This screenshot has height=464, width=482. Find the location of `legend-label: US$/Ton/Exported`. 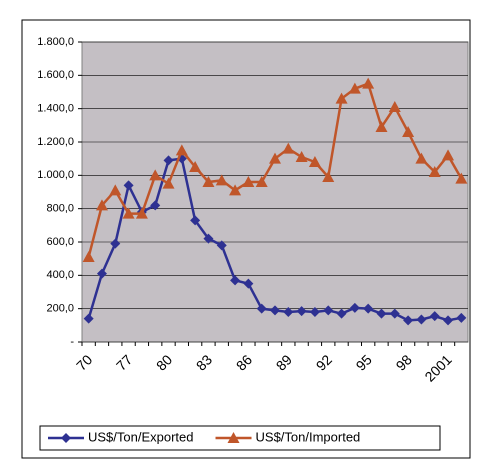

legend-label: US$/Ton/Exported is located at coordinates (141, 436).